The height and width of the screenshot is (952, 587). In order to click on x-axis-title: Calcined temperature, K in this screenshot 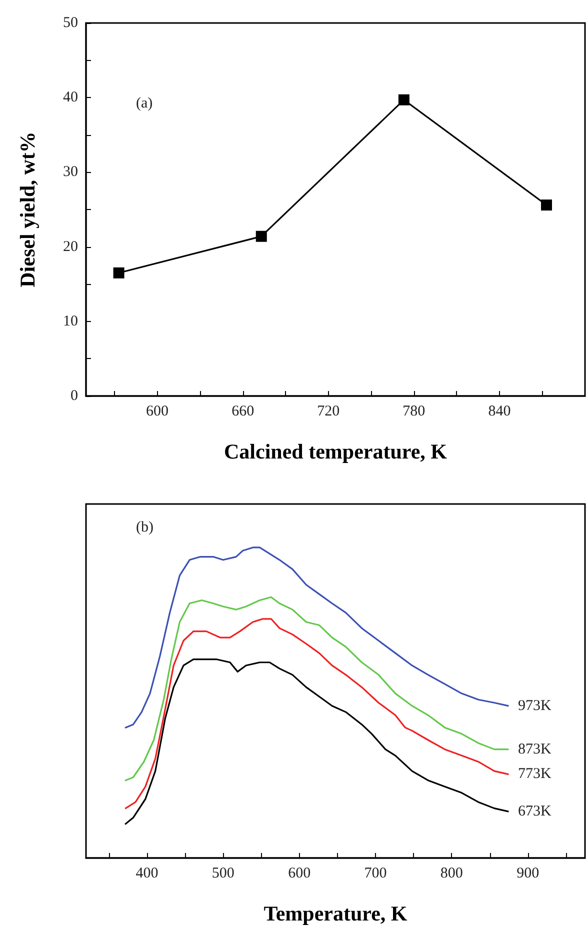, I will do `click(336, 452)`.